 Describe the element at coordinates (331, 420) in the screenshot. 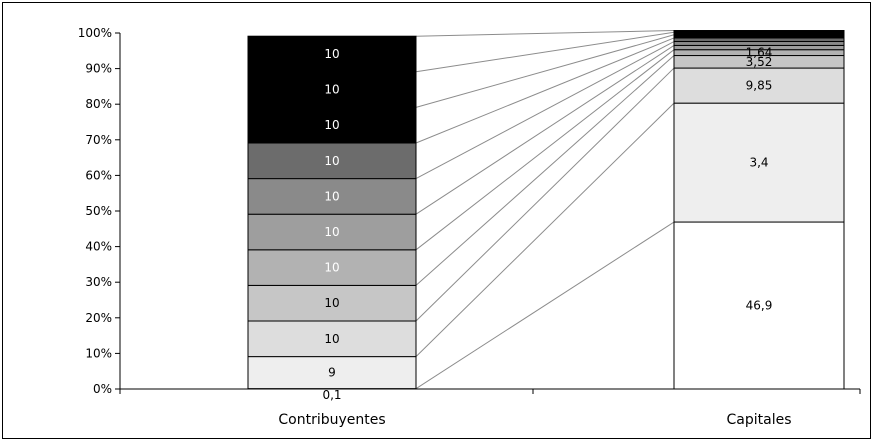

I see `x-category-label: Contribuyentes` at that location.